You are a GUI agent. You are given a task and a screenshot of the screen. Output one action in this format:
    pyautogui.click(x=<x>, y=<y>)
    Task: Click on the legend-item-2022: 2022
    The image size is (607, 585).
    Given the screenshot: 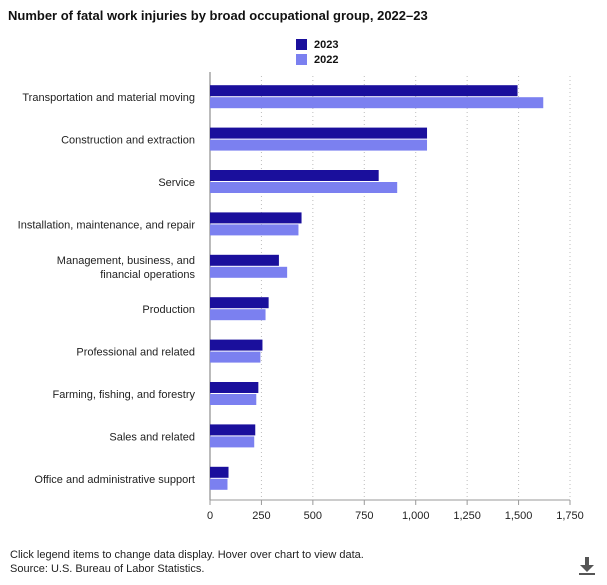 What is the action you would take?
    pyautogui.click(x=317, y=59)
    